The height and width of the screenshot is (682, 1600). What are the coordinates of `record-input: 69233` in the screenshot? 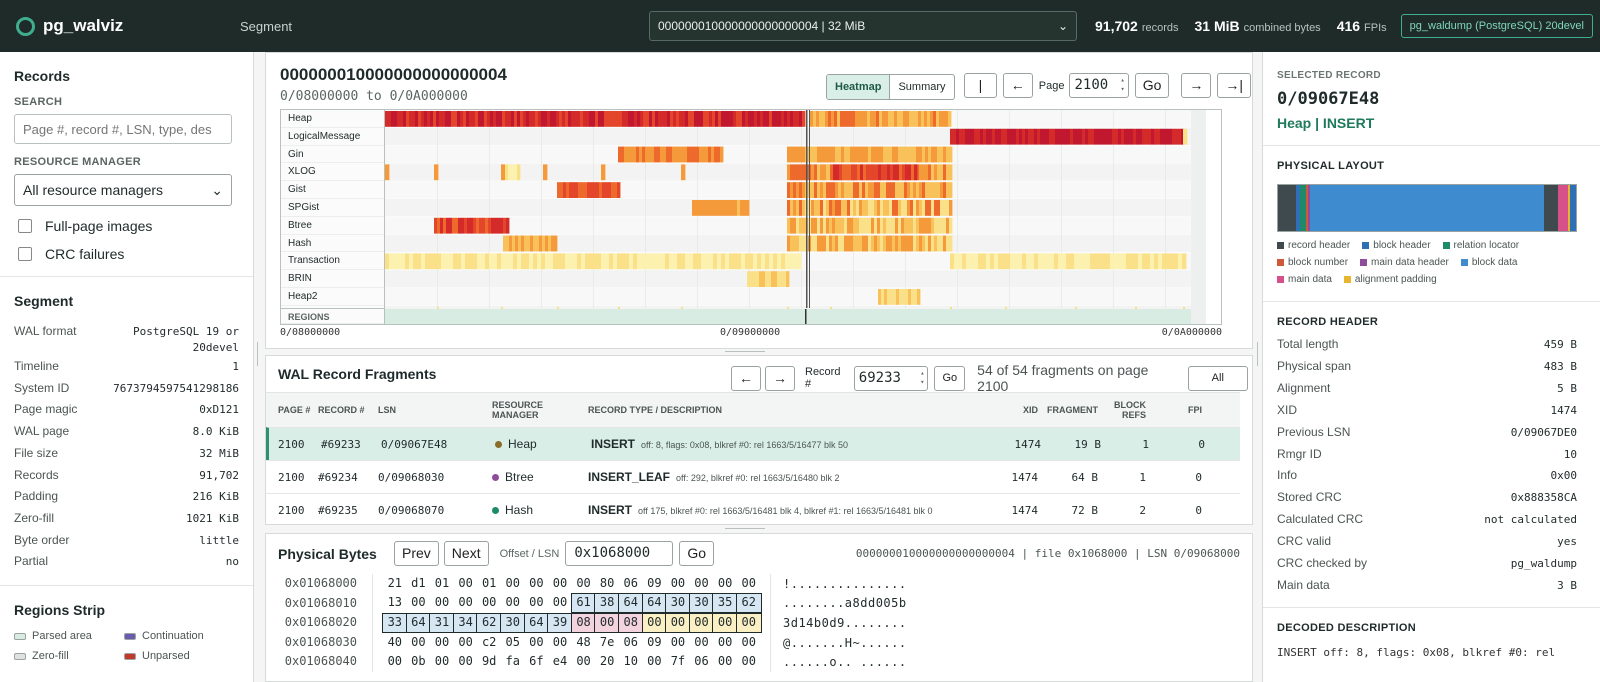 It's located at (891, 378).